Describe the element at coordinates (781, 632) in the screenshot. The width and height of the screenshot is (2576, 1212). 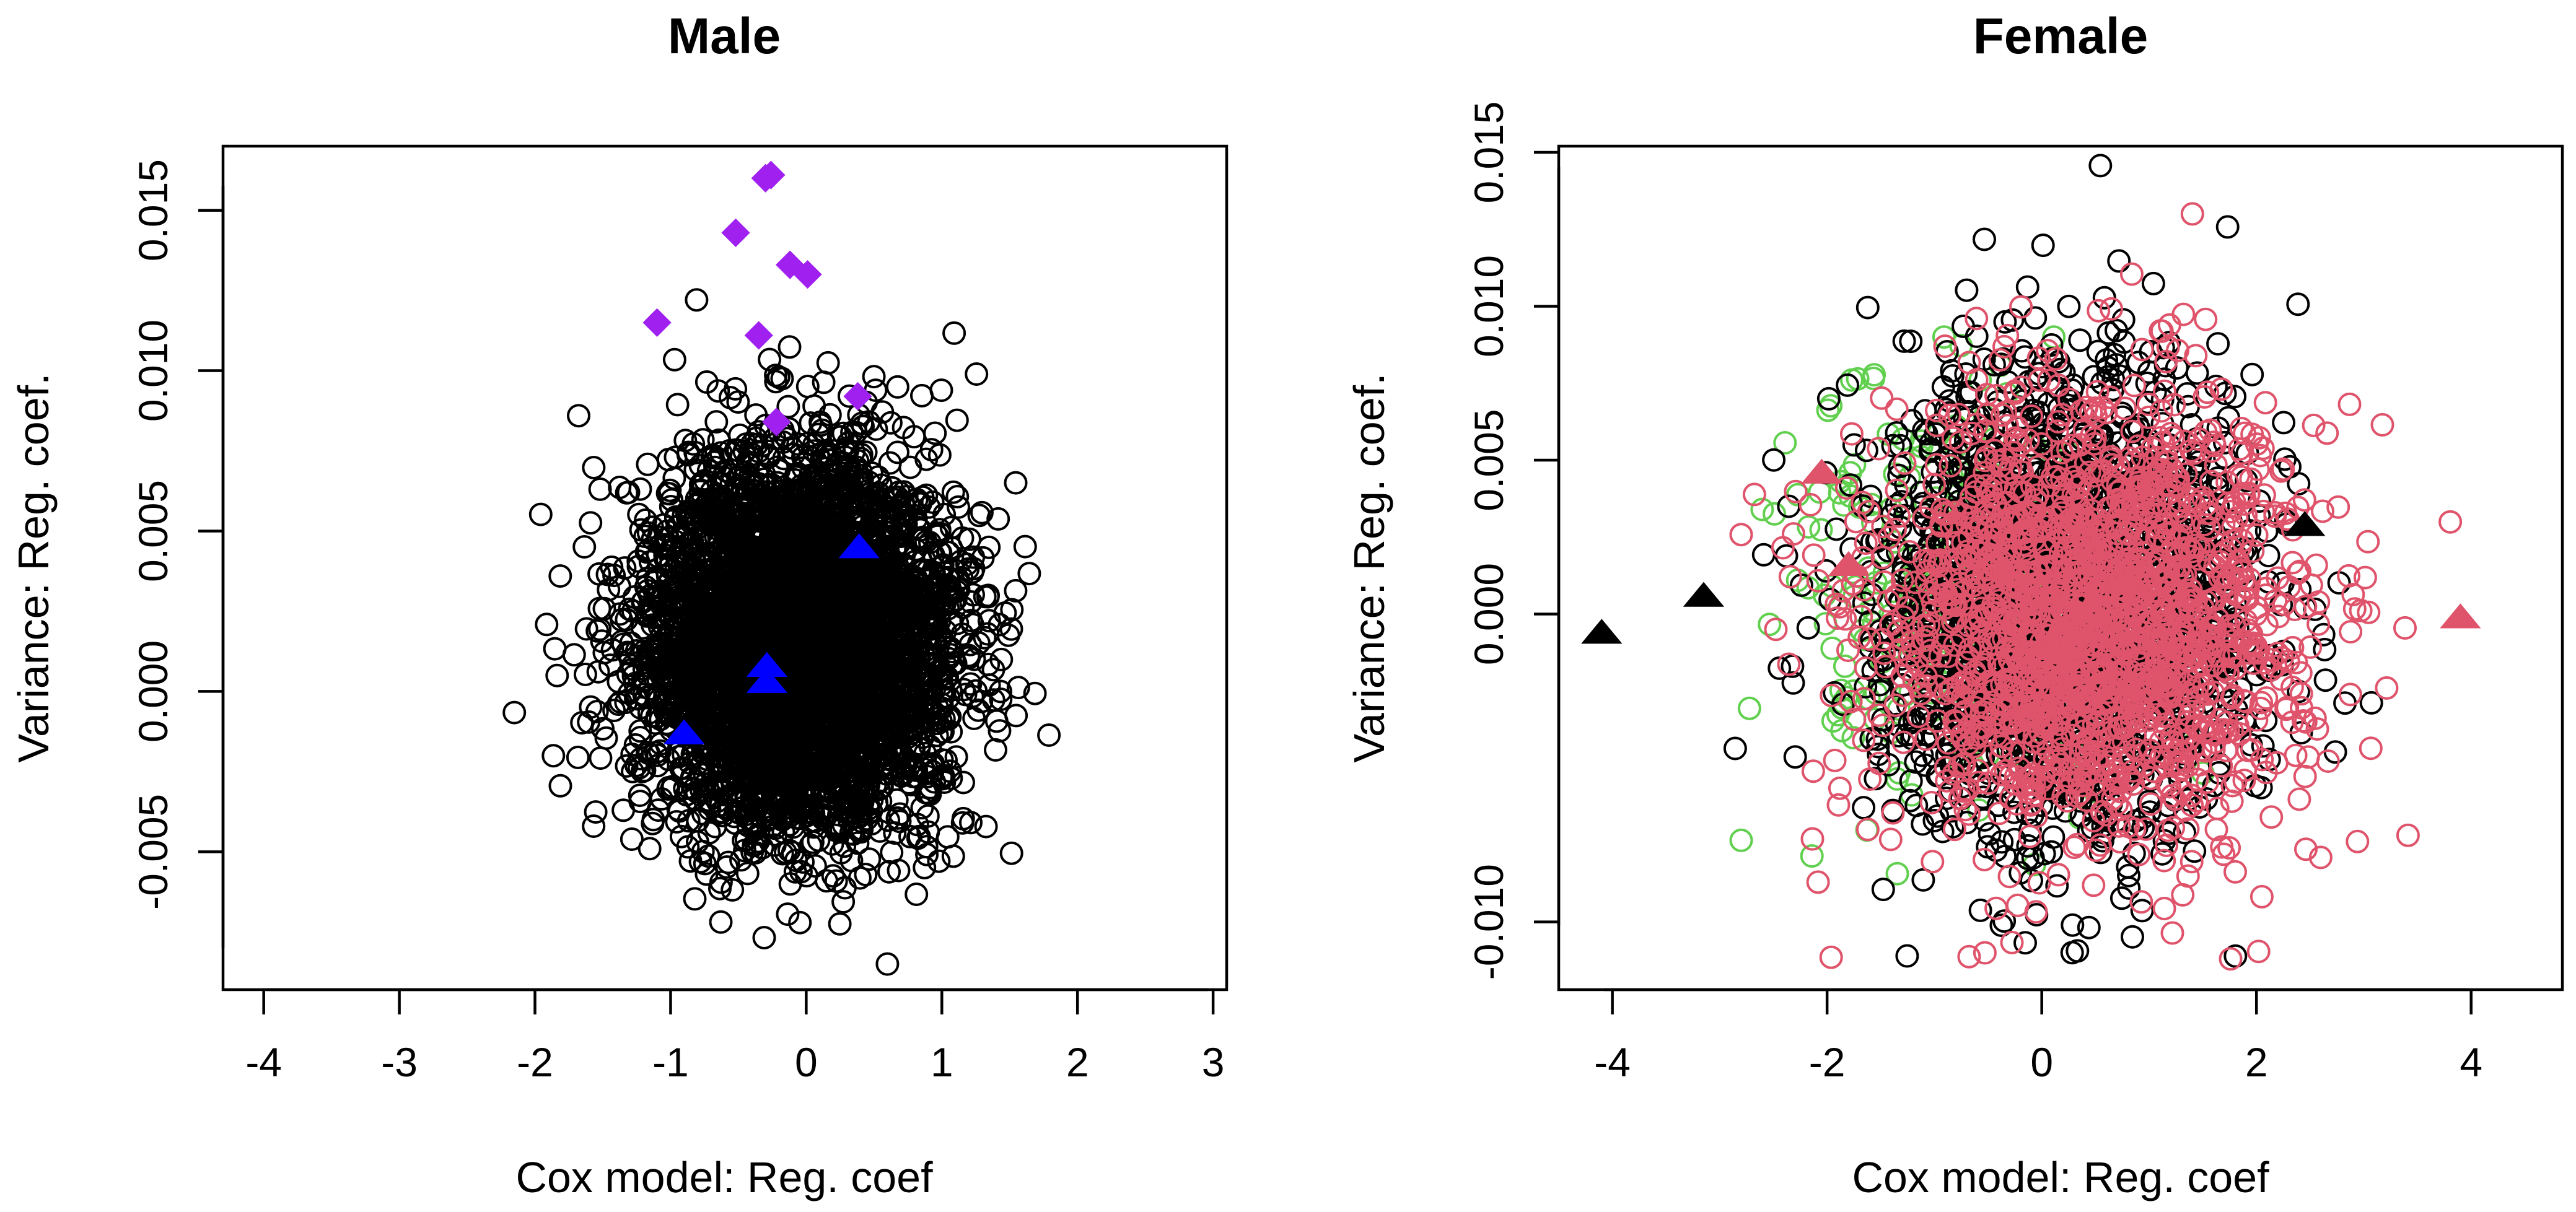
I see `male-background-cloud` at that location.